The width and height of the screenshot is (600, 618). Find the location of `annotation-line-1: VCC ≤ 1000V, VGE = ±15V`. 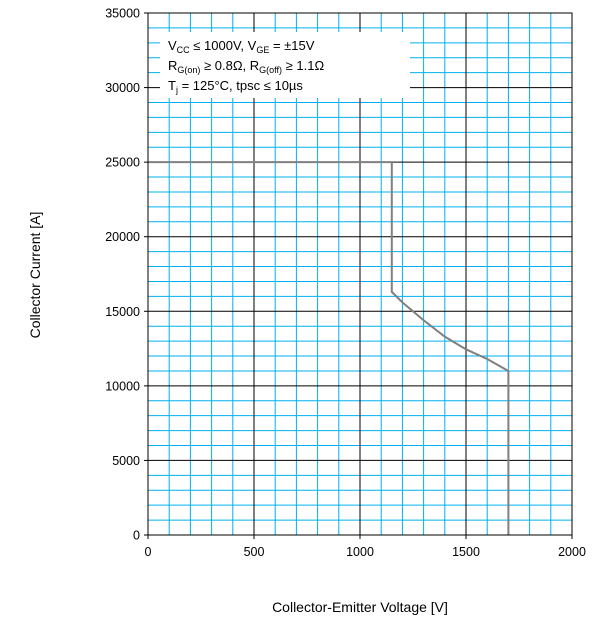

annotation-line-1: VCC ≤ 1000V, VGE = ±15V is located at coordinates (241, 46).